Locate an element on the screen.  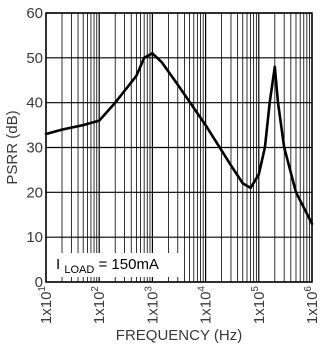
x-tick-exponent: 1 is located at coordinates (42, 289).